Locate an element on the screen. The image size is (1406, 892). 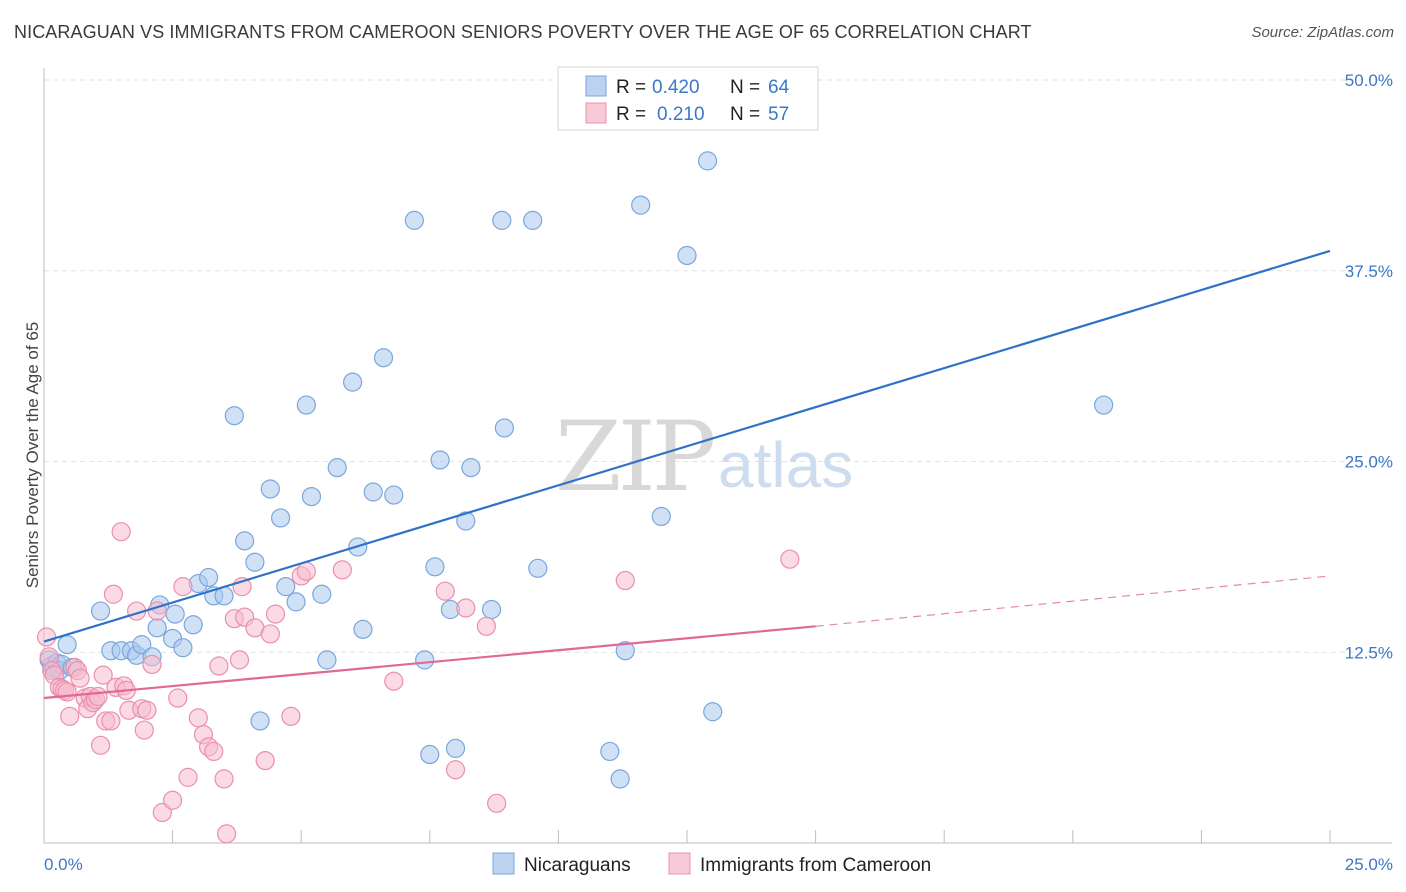
x-tick-labels: 0.0% 25.0% is located at coordinates (718, 864).